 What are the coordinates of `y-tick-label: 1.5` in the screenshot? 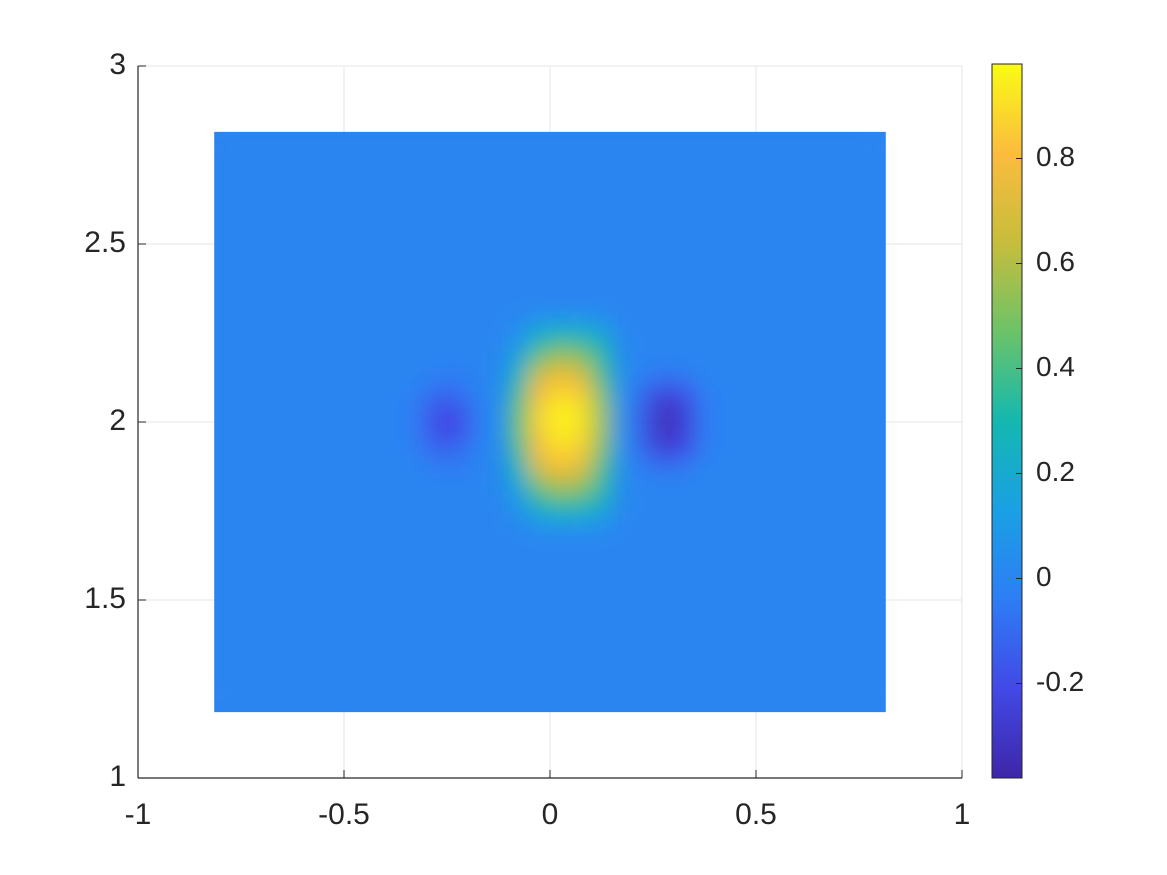 It's located at (105, 598).